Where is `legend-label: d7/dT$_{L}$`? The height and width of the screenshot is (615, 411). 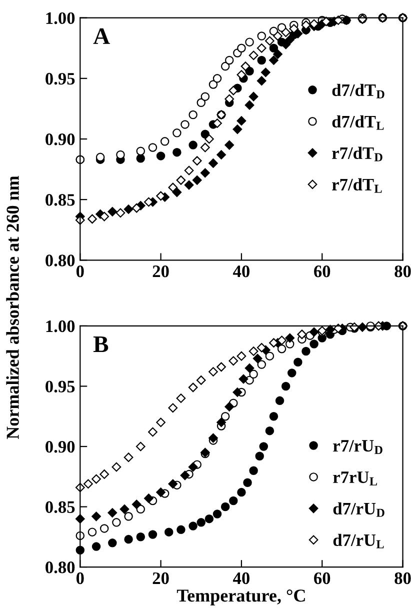
legend-label: d7/dT$_{L}$ is located at coordinates (358, 122).